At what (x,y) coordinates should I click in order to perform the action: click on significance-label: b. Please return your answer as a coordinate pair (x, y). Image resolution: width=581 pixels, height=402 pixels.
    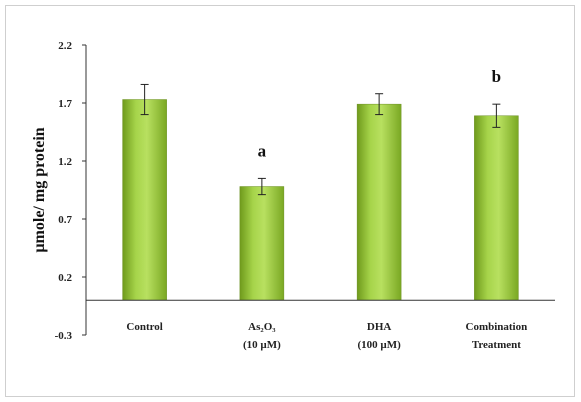
    Looking at the image, I should click on (496, 76).